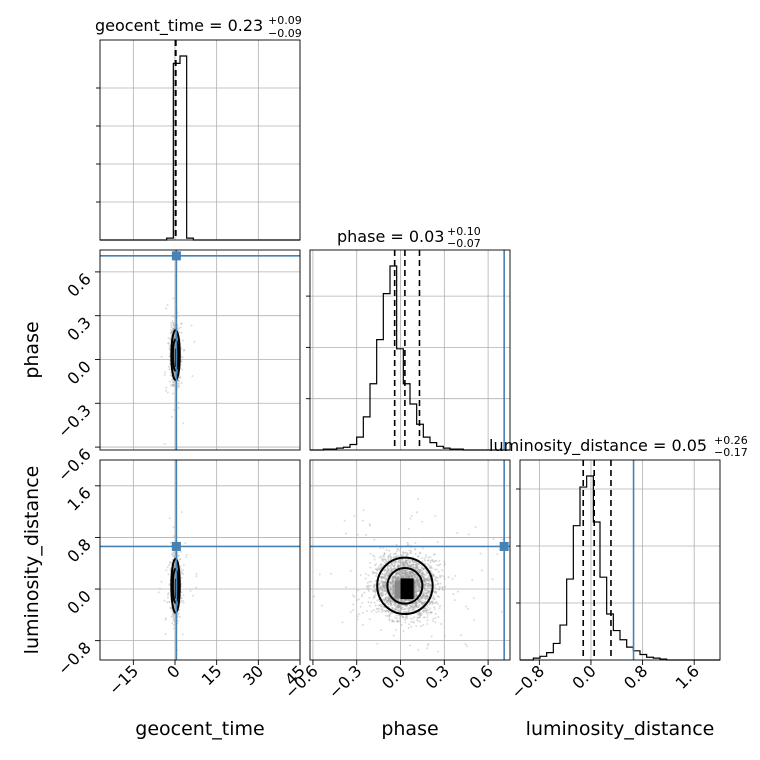  I want to click on xlabel-phase: phase, so click(409, 729).